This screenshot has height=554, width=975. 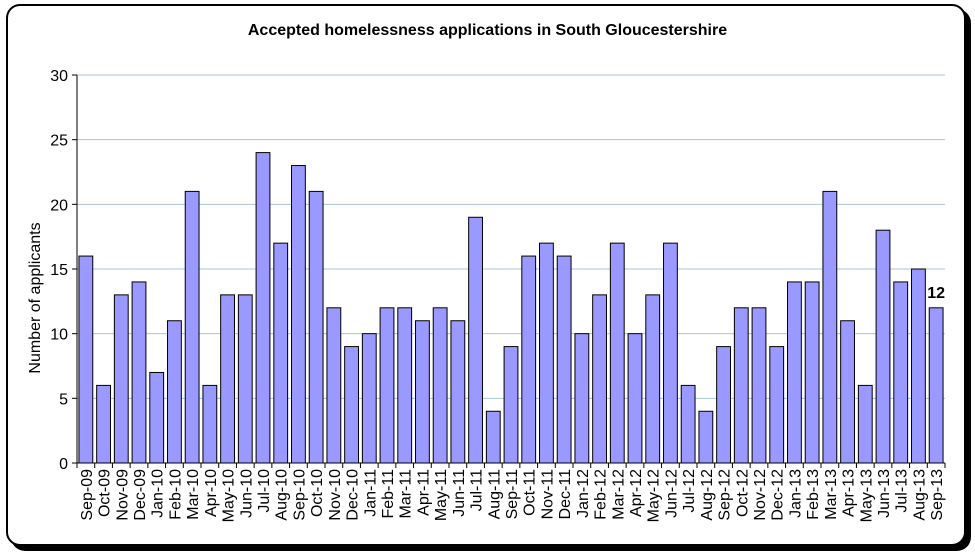 What do you see at coordinates (795, 493) in the screenshot?
I see `x-tick-label: Jan-13` at bounding box center [795, 493].